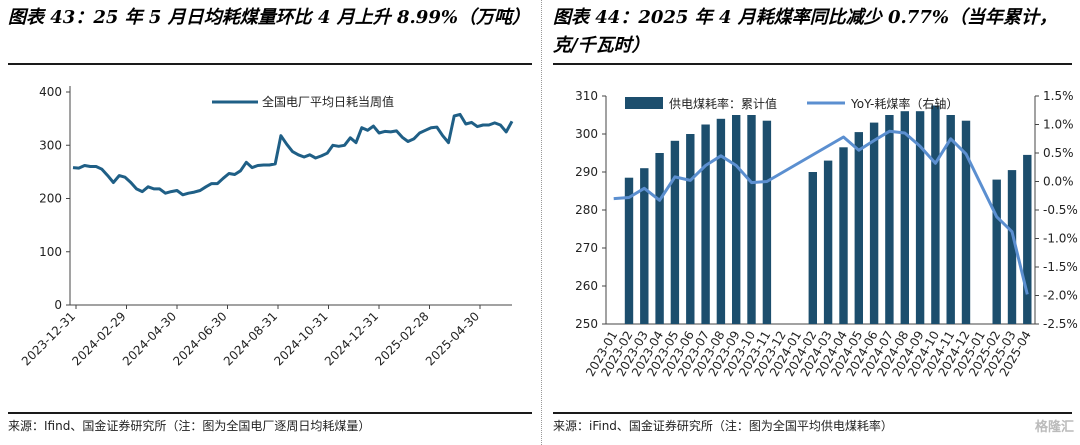 This screenshot has width=1080, height=445. What do you see at coordinates (1060, 296) in the screenshot?
I see `right-right-tick-label: -2.0%` at bounding box center [1060, 296].